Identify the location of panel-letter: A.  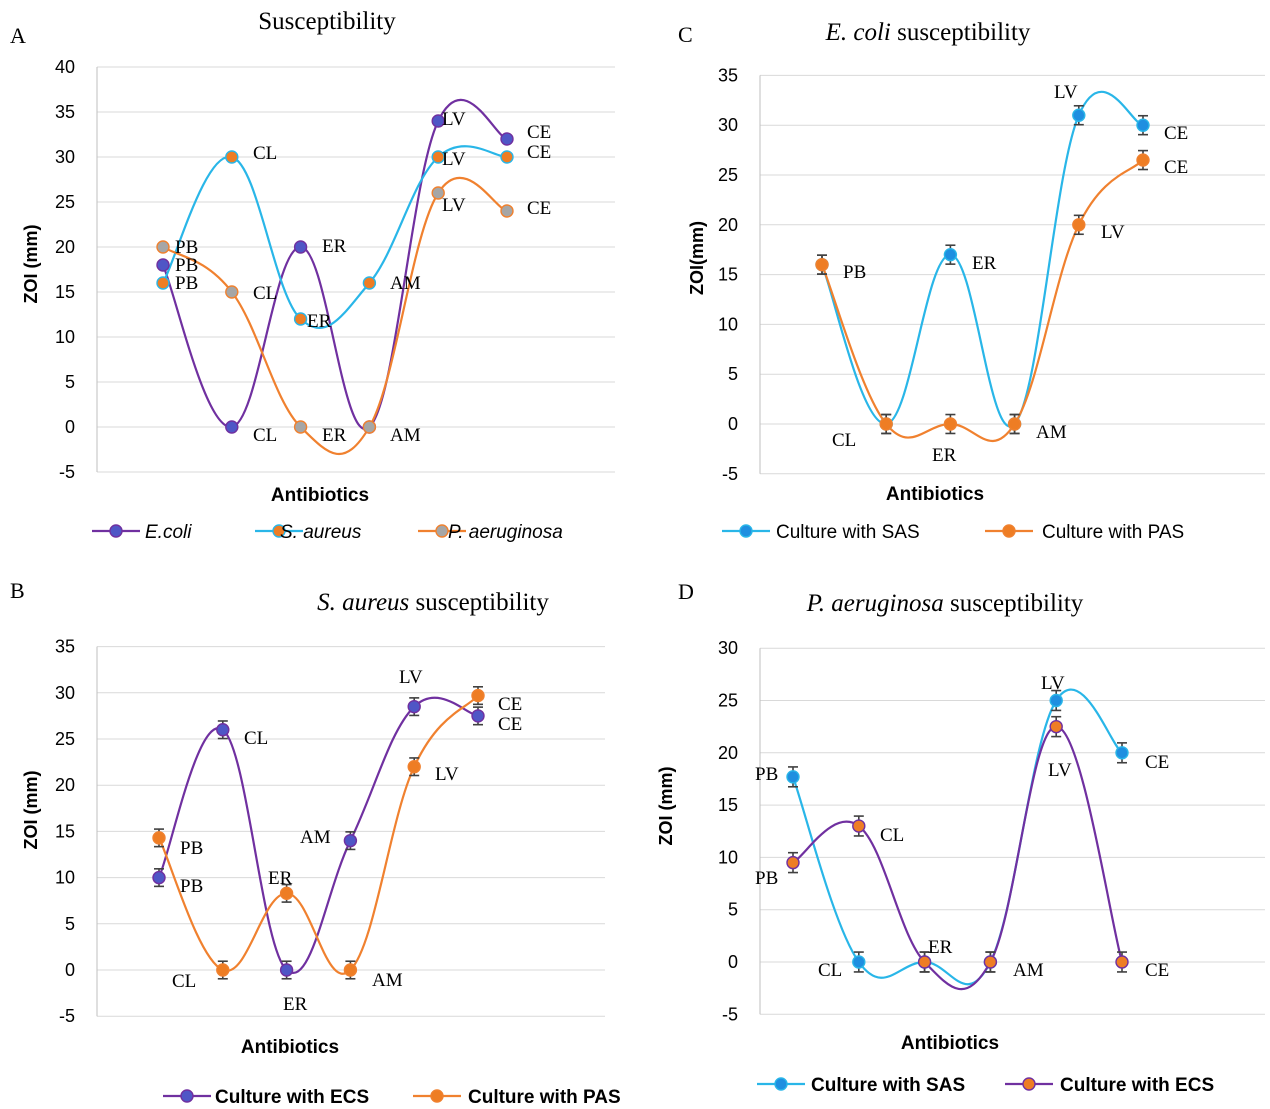
(18, 35).